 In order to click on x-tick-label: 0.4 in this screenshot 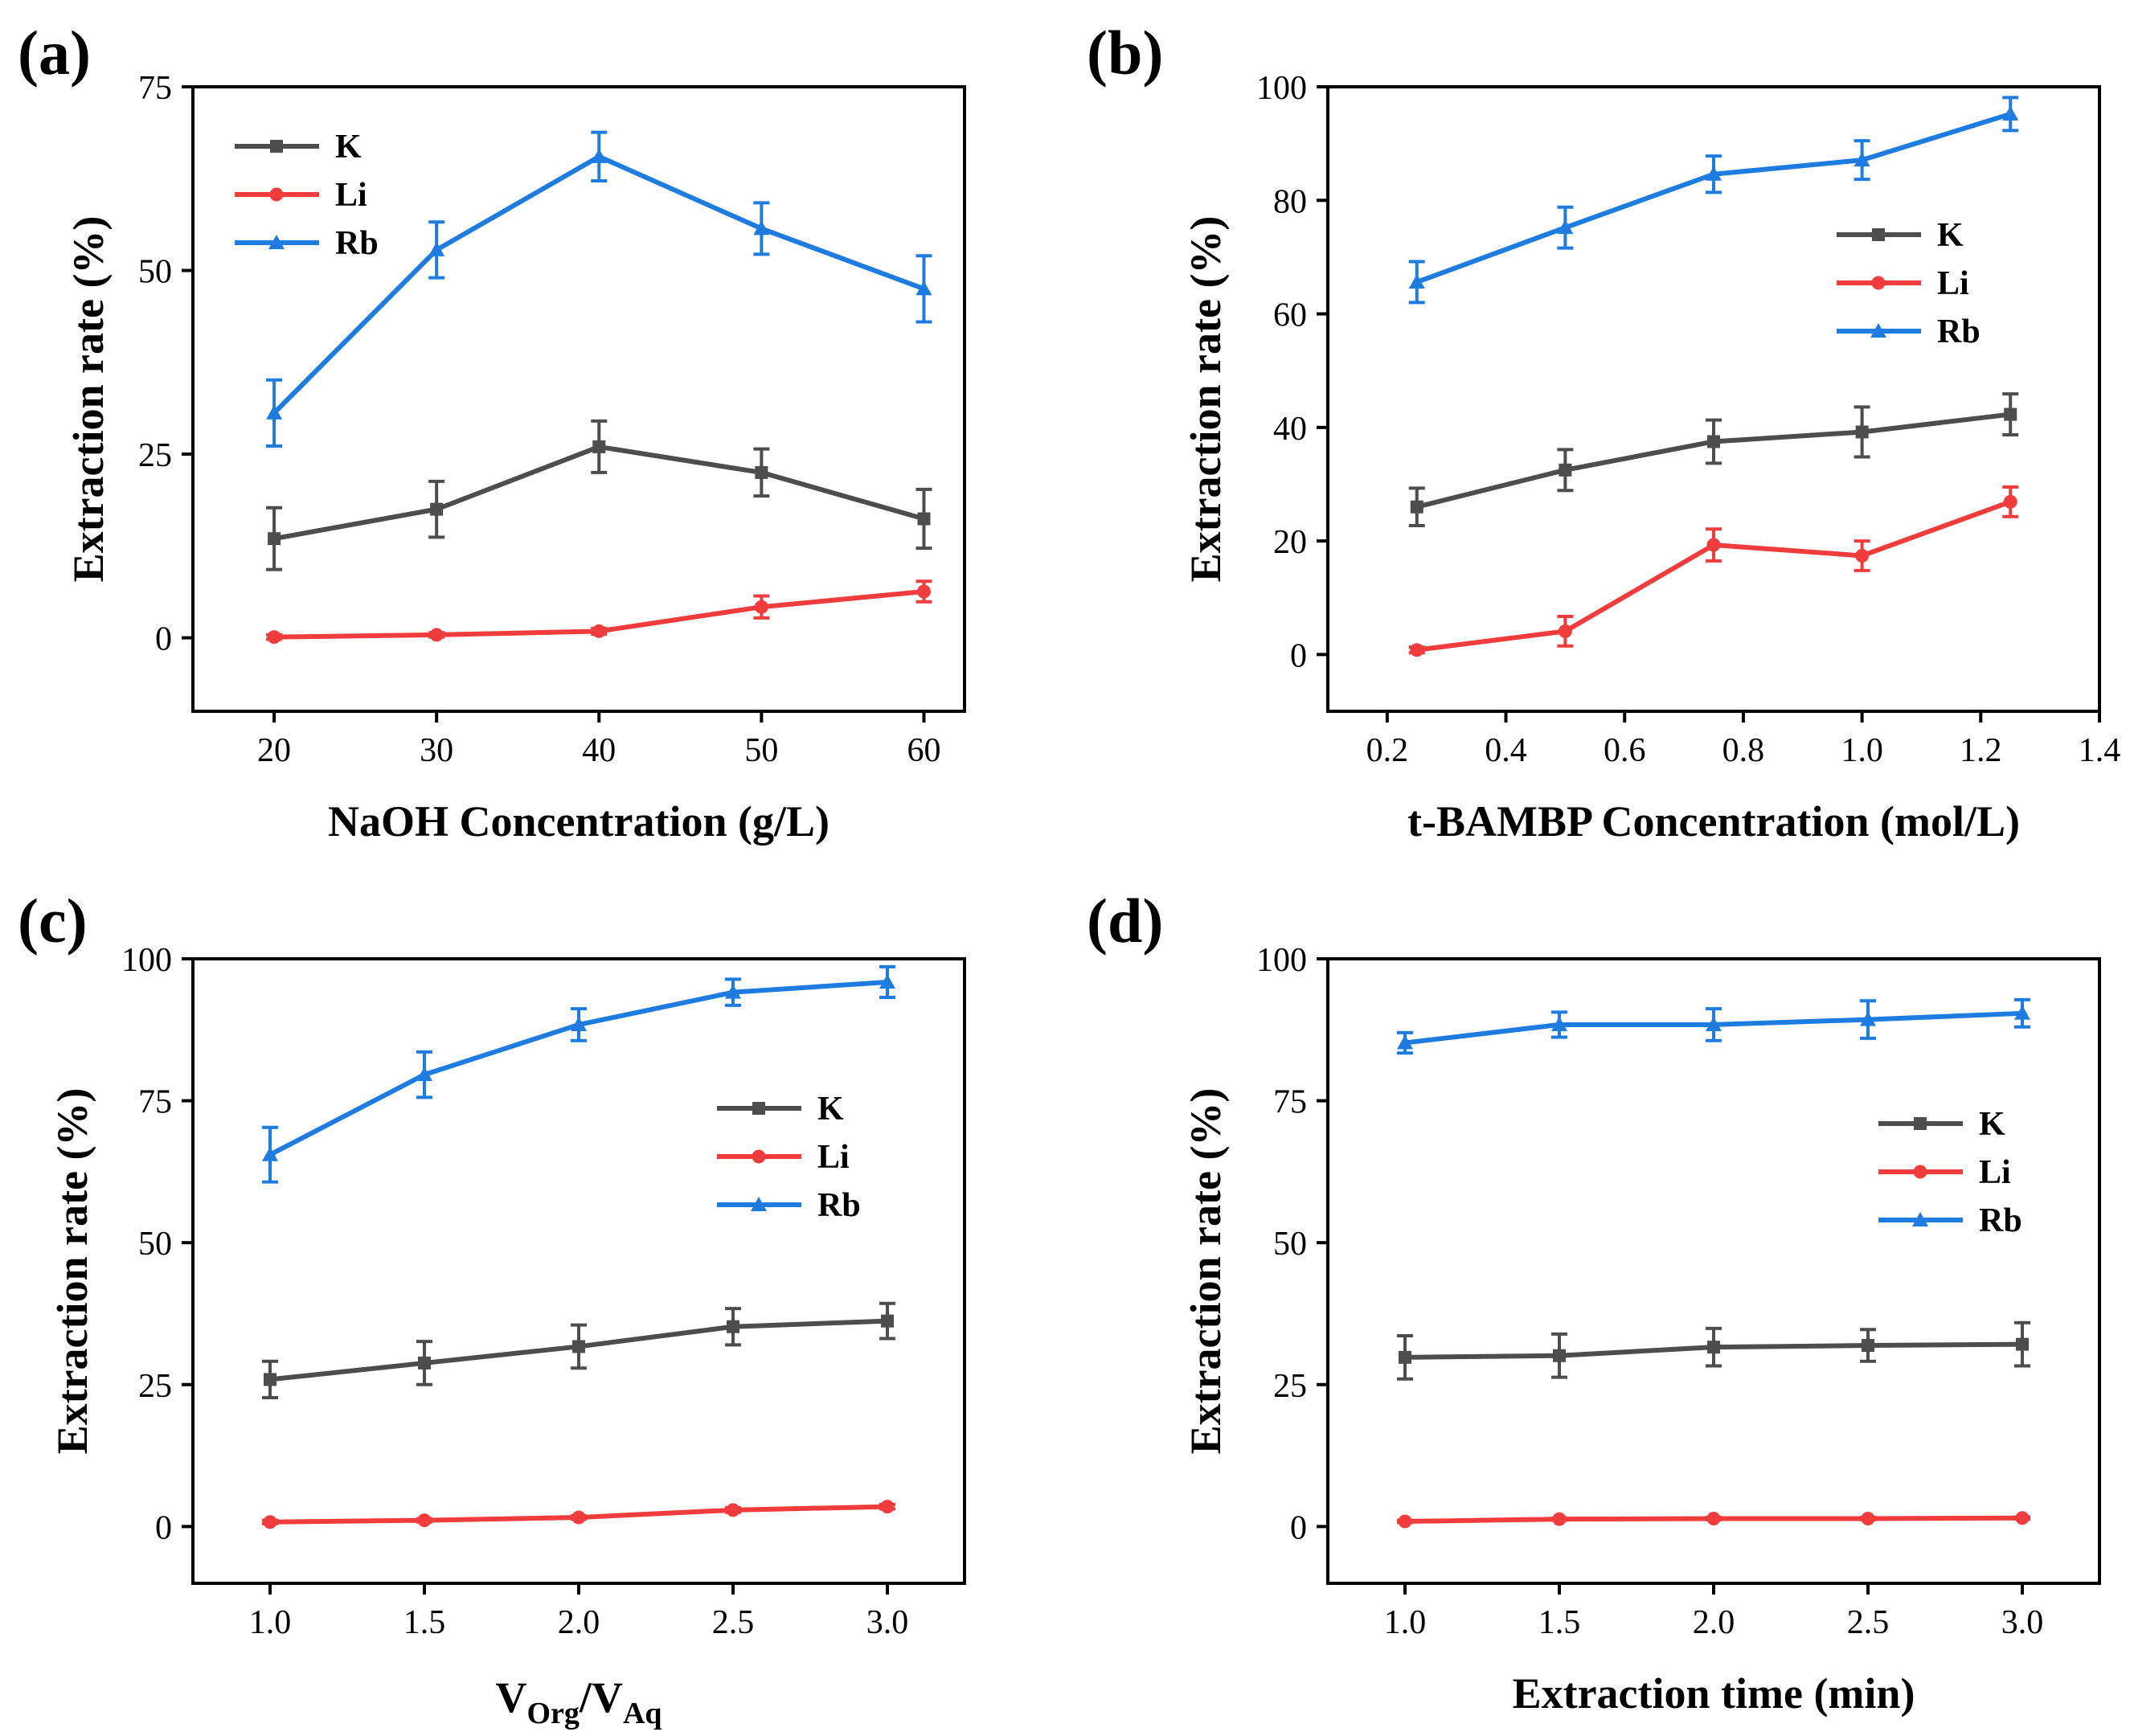, I will do `click(1506, 750)`.